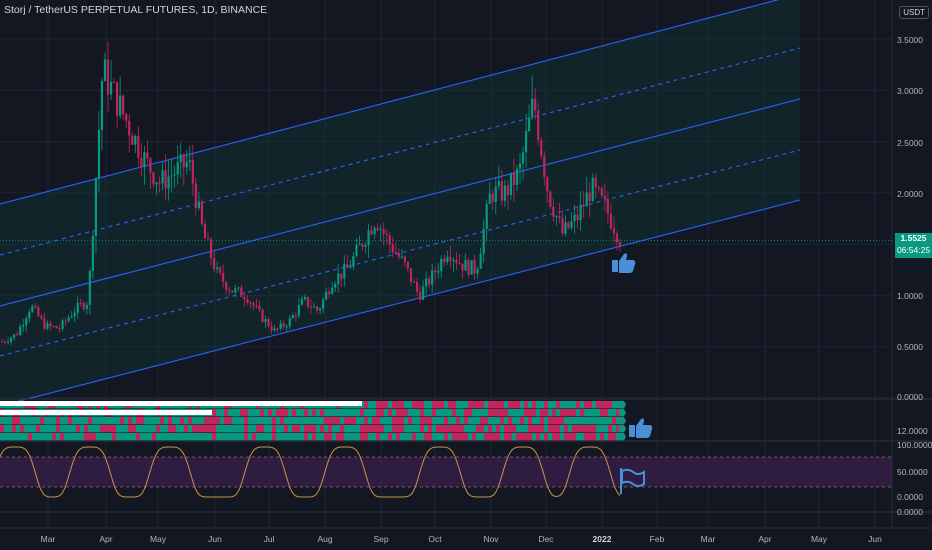  What do you see at coordinates (313, 421) in the screenshot?
I see `indicator-ribbon-pane` at bounding box center [313, 421].